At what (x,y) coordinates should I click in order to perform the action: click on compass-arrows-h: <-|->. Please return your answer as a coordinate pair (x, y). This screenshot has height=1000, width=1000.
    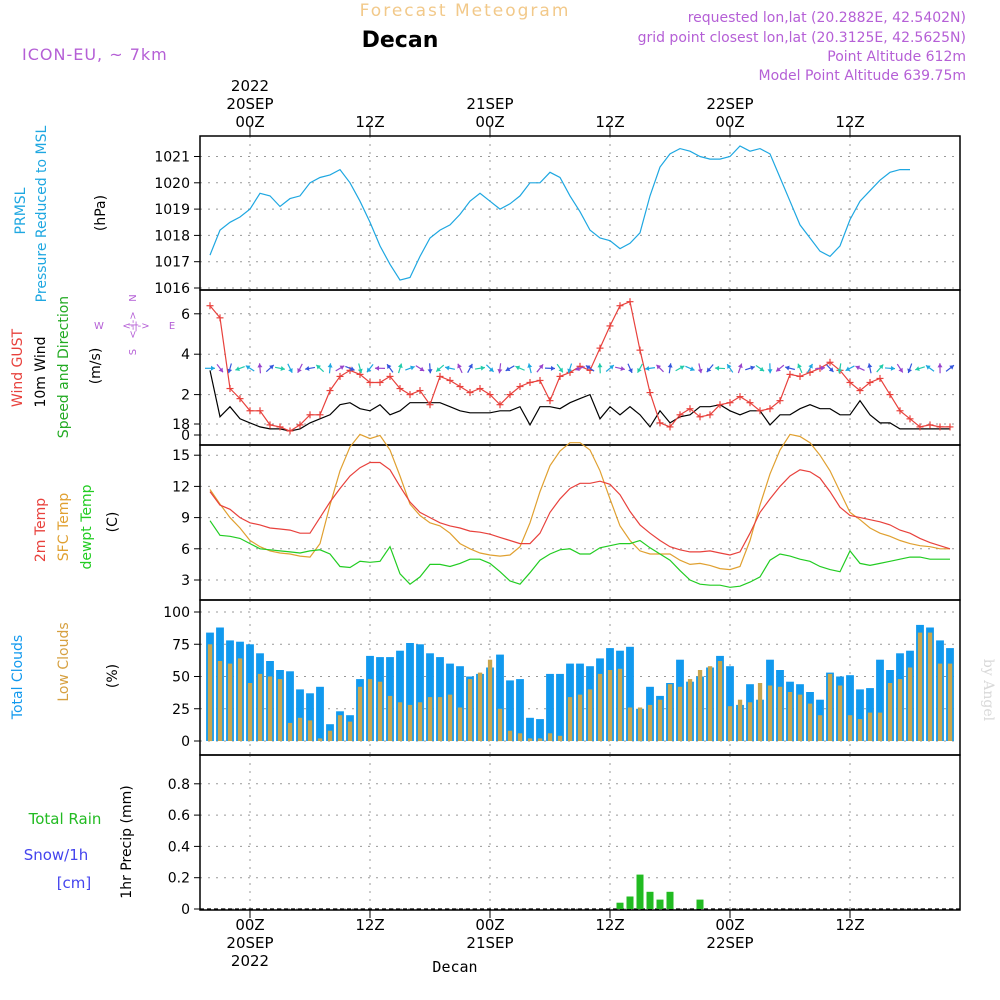
    Looking at the image, I should click on (135, 326).